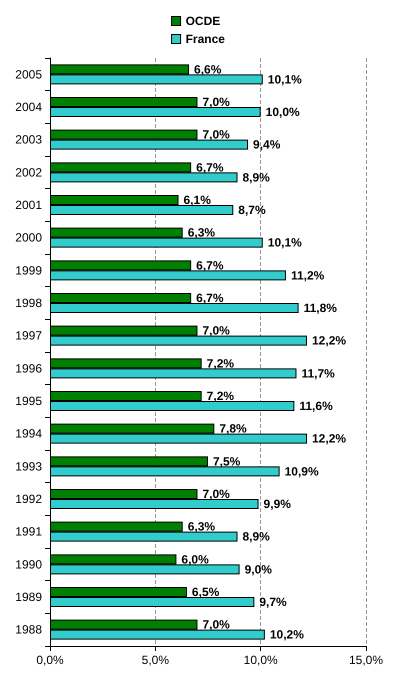 This screenshot has width=396, height=684. What do you see at coordinates (307, 275) in the screenshot?
I see `data-label: 11,2%` at bounding box center [307, 275].